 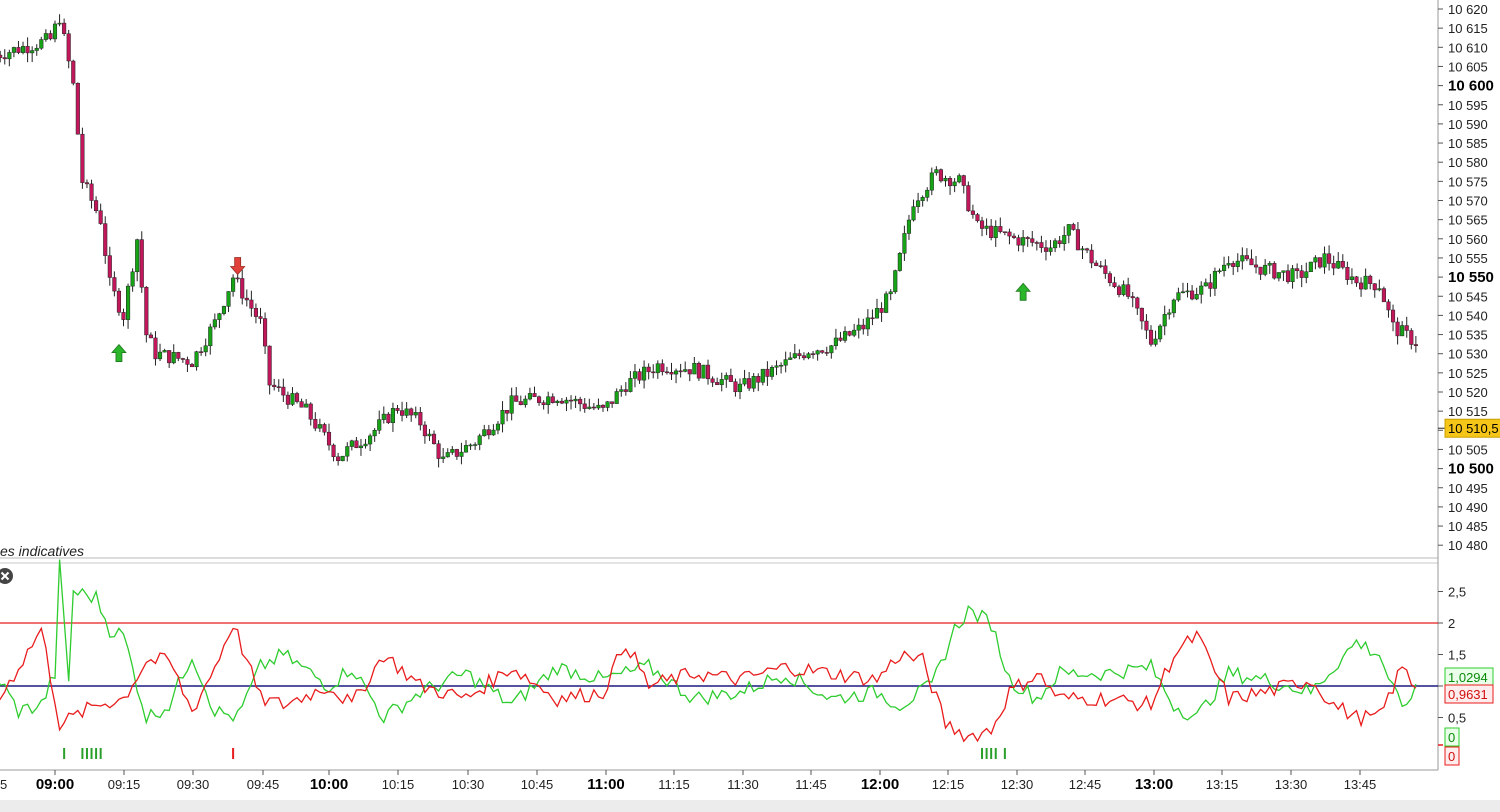 I want to click on time-tick-label: 13:30, so click(x=1291, y=784).